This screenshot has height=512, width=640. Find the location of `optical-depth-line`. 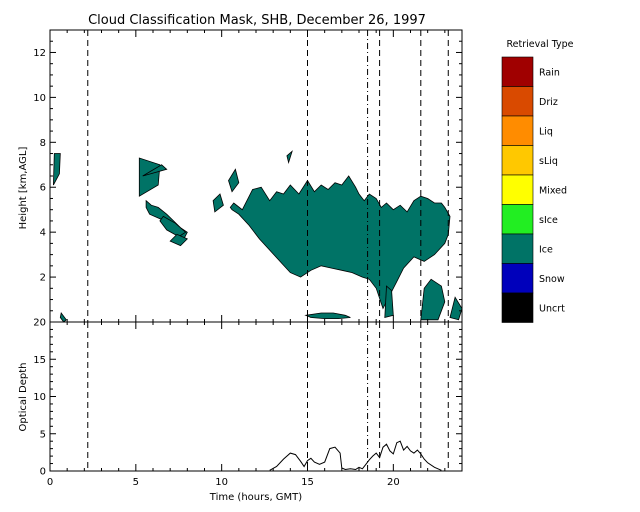

optical-depth-line is located at coordinates (355, 455).